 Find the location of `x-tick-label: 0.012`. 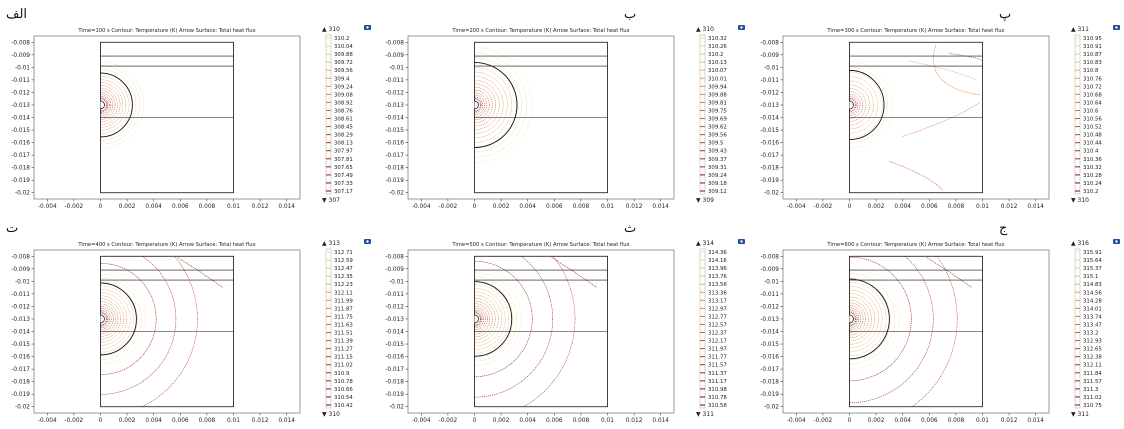

x-tick-label: 0.012 is located at coordinates (1009, 207).